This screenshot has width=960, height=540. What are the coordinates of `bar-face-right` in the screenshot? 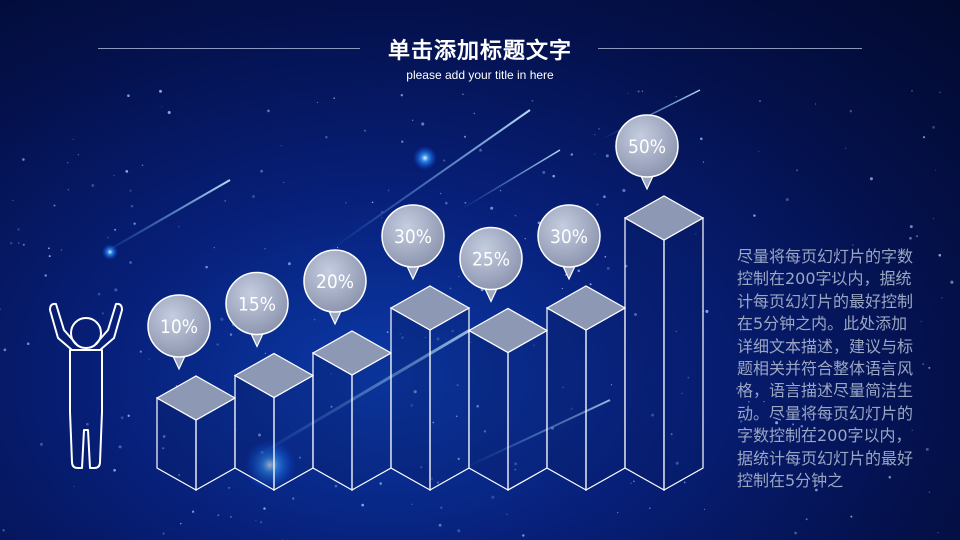 It's located at (449, 399).